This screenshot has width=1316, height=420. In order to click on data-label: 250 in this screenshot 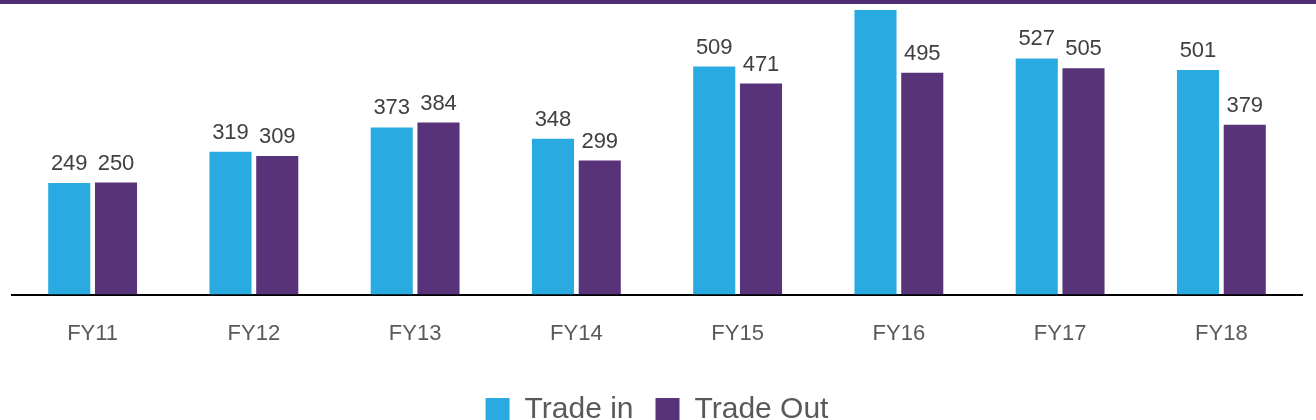, I will do `click(116, 162)`.